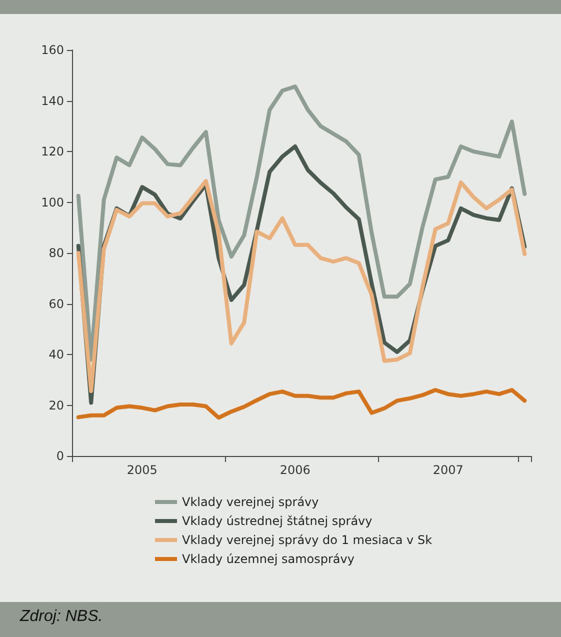 This screenshot has height=637, width=561. I want to click on legend-label: Vklady verejnej správy do 1 mesiaca v Sk, so click(307, 540).